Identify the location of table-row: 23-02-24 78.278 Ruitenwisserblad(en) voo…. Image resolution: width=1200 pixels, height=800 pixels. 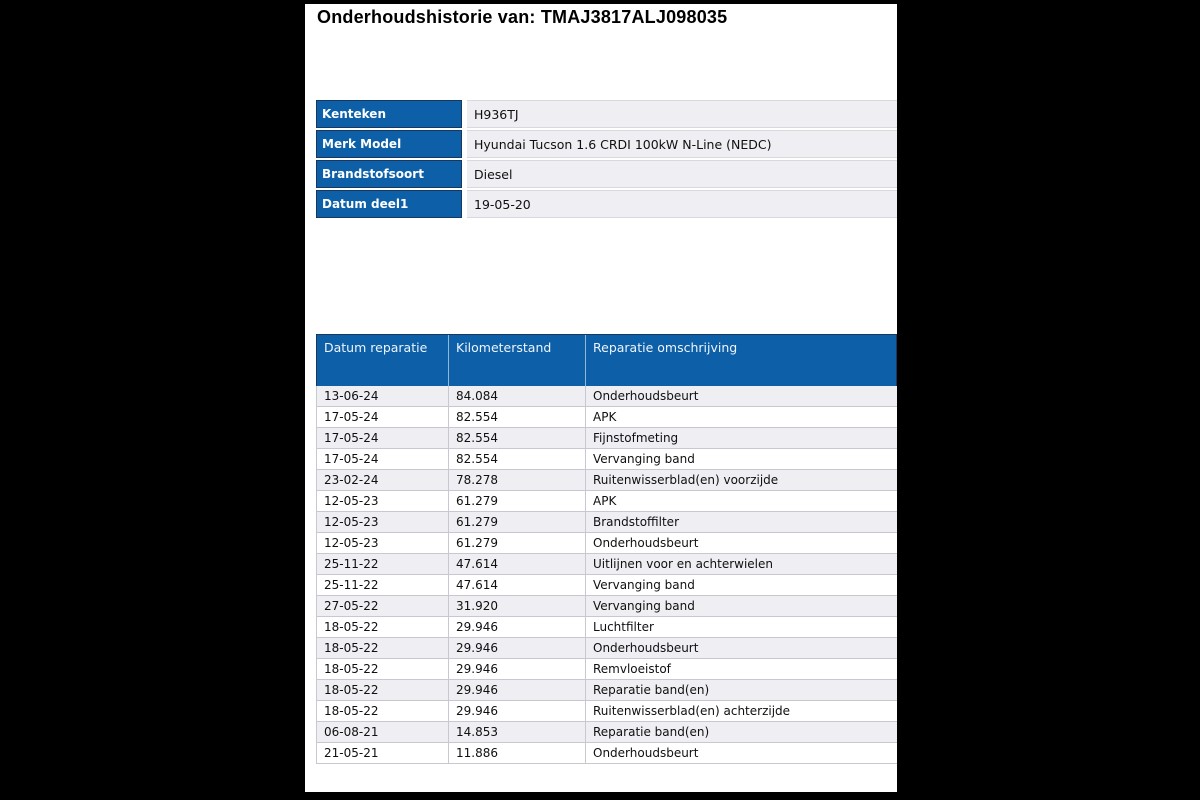
(607, 480).